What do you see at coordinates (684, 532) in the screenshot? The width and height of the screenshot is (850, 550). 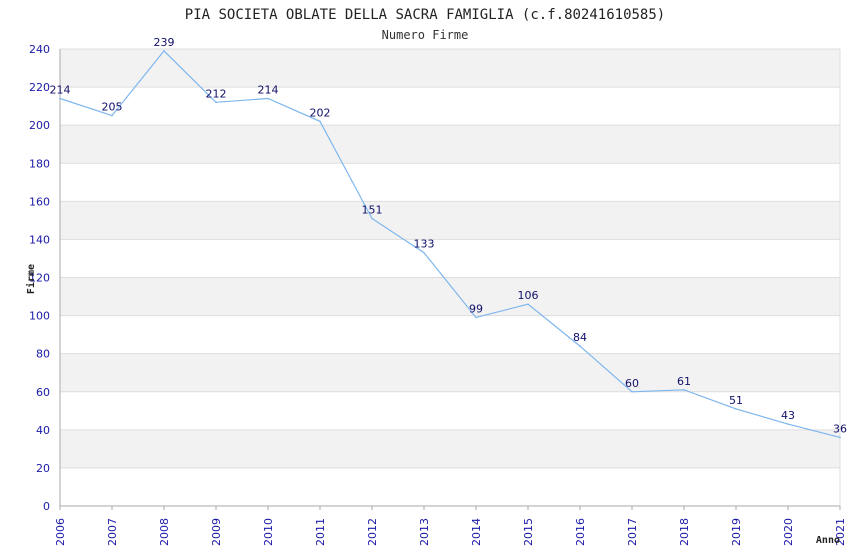 I see `x-tick-label: 2018` at bounding box center [684, 532].